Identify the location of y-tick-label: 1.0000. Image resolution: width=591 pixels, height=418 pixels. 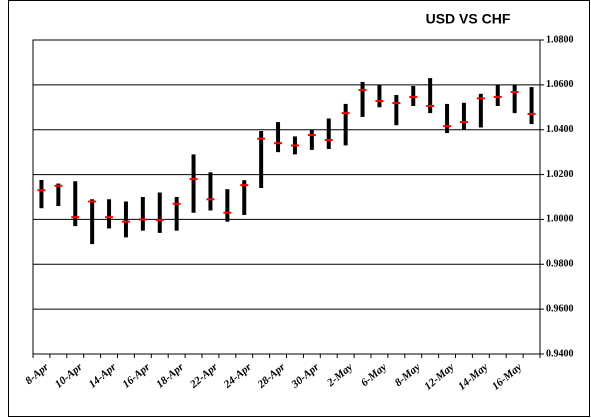
(560, 219).